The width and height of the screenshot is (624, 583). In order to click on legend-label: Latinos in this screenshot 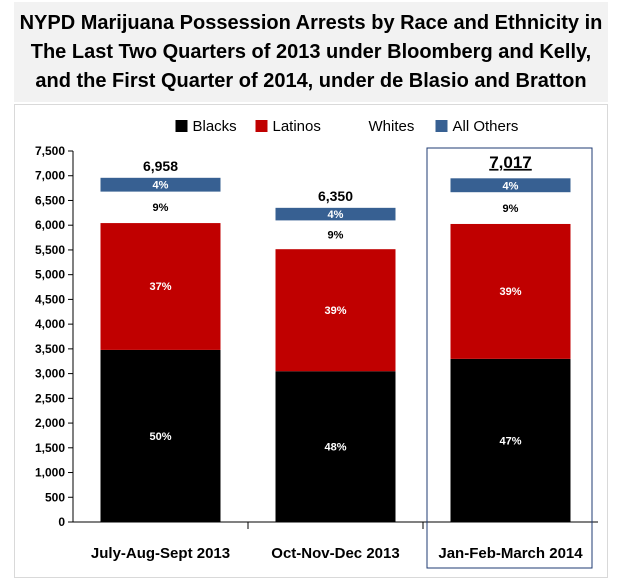, I will do `click(297, 126)`.